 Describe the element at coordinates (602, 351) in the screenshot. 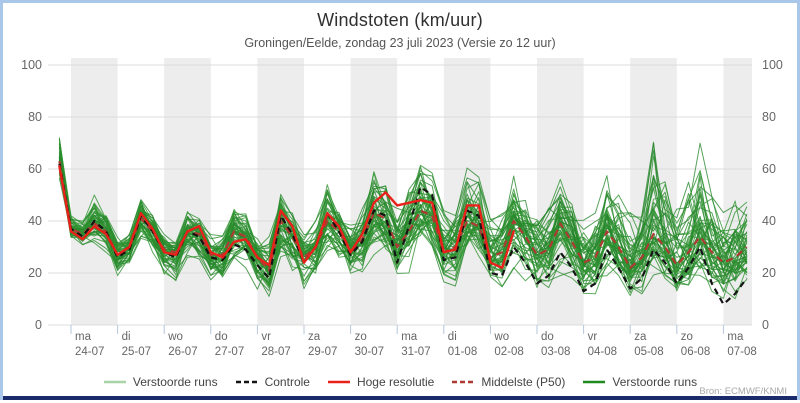

I see `day-label-text: 04-08` at that location.